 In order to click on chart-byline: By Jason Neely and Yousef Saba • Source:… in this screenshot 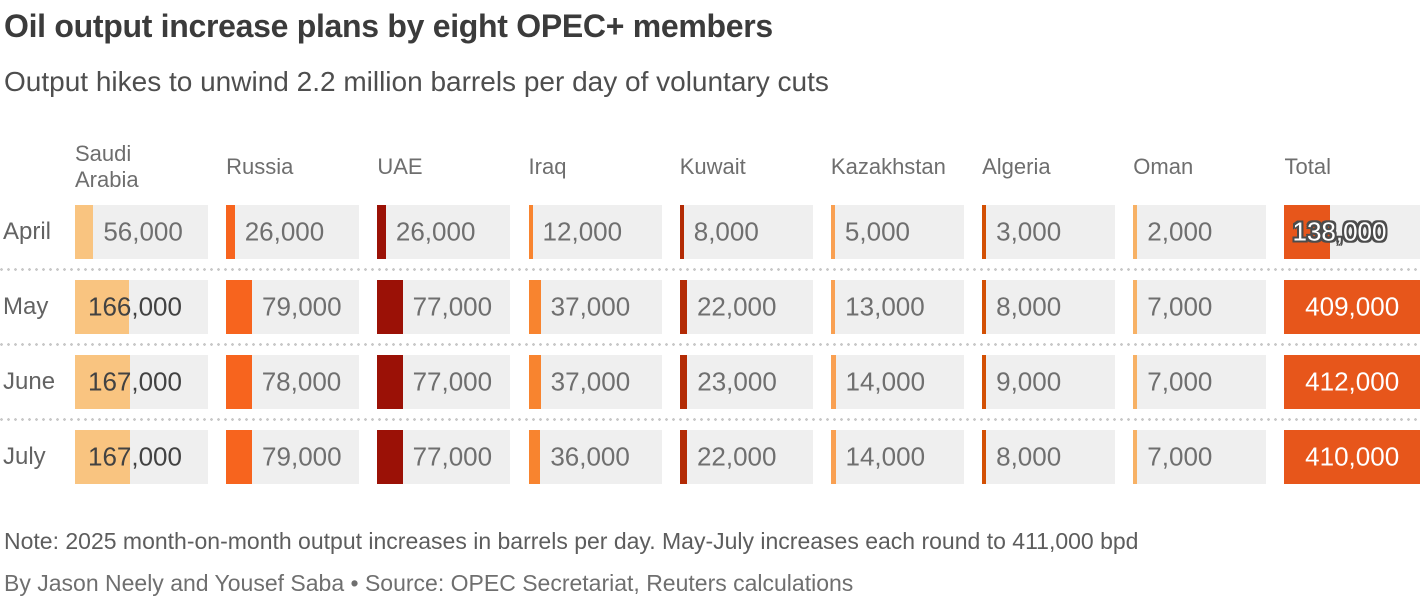, I will do `click(429, 583)`.